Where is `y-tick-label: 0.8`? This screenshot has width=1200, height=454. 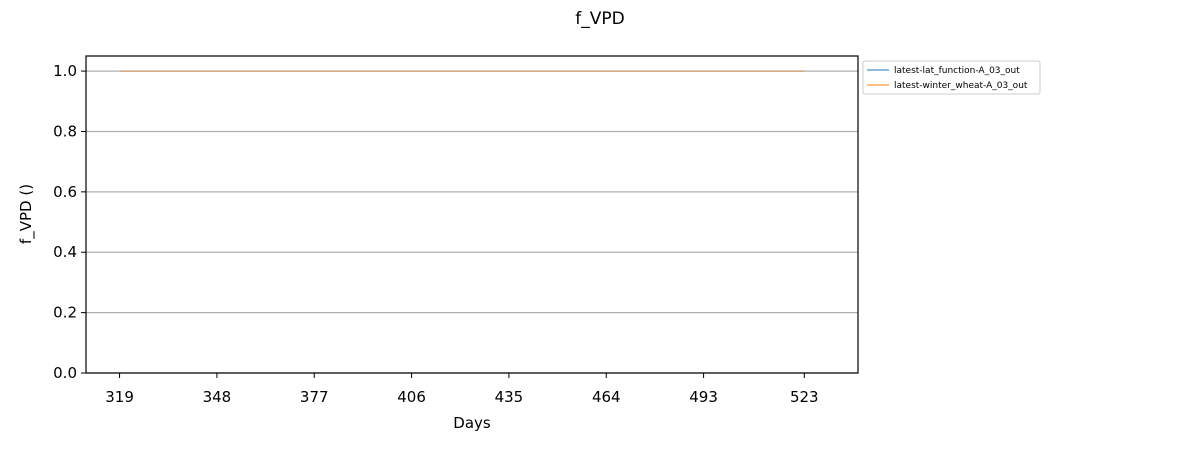 y-tick-label: 0.8 is located at coordinates (65, 131).